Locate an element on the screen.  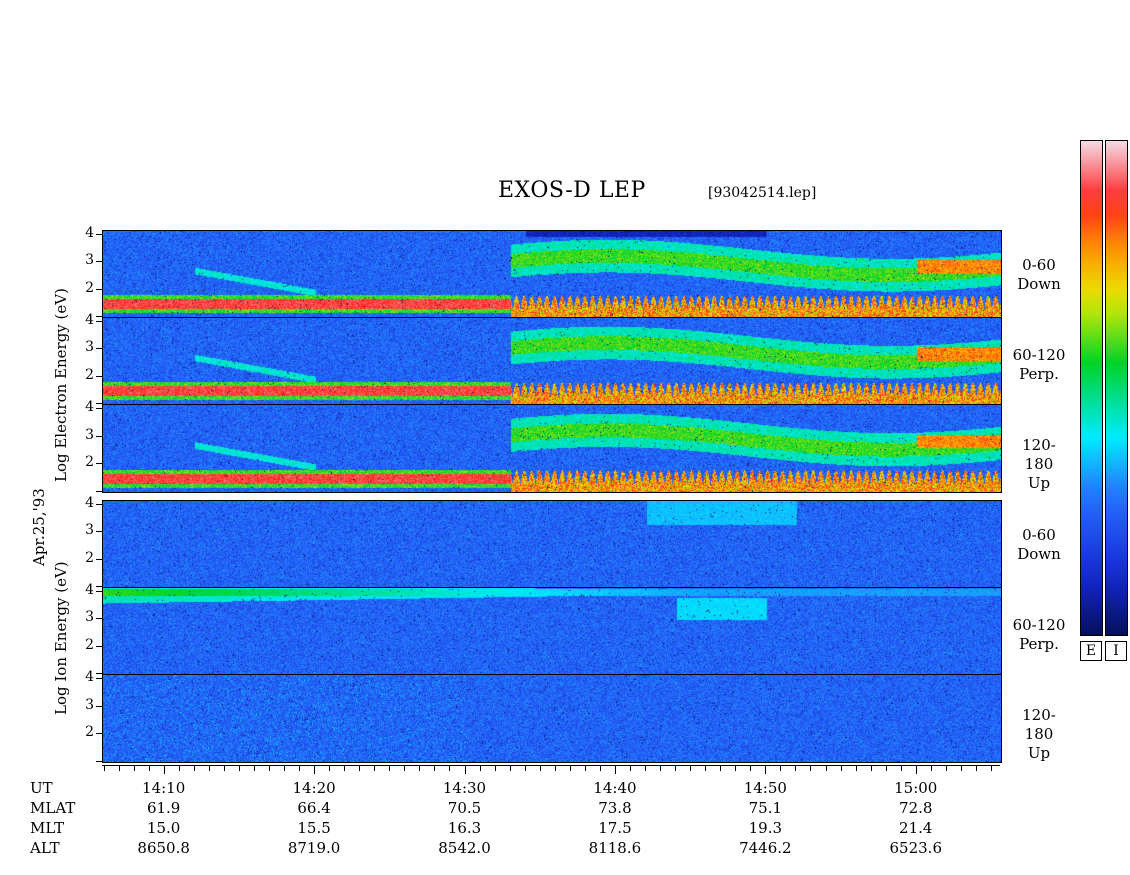
ephemeris-row-name: ALT is located at coordinates (45, 848).